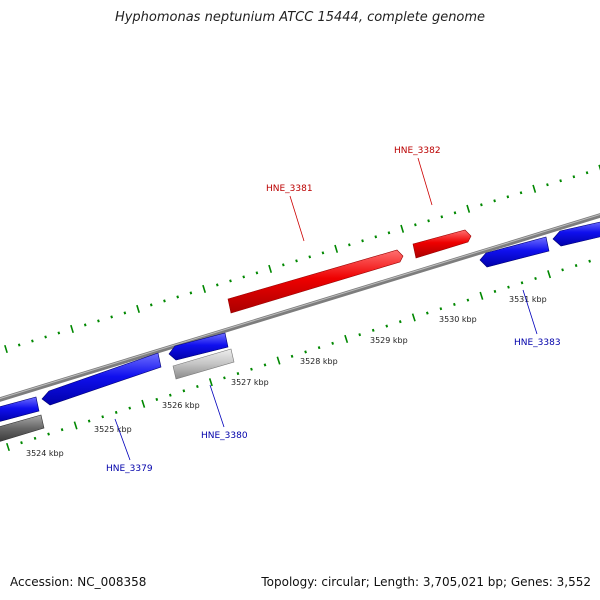 Image resolution: width=600 pixels, height=600 pixels. Describe the element at coordinates (389, 340) in the screenshot. I see `scale-label-3529: 3529 kbp` at that location.